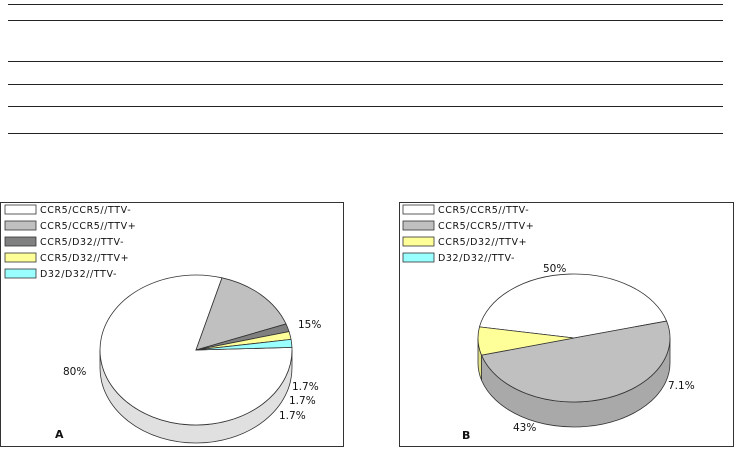  I want to click on legend-b-label-0: CCR5/CCR5//TTV-, so click(483, 210).